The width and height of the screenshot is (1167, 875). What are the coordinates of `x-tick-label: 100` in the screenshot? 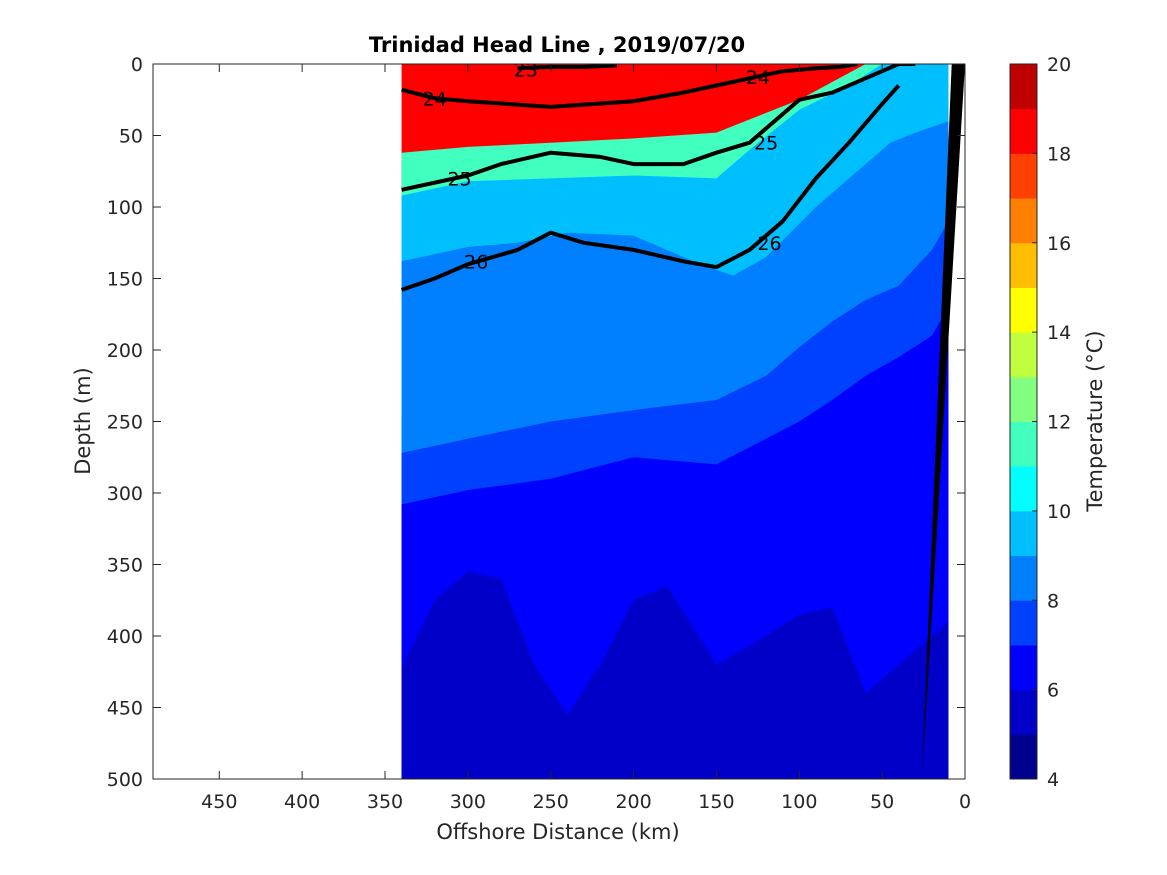 It's located at (799, 802).